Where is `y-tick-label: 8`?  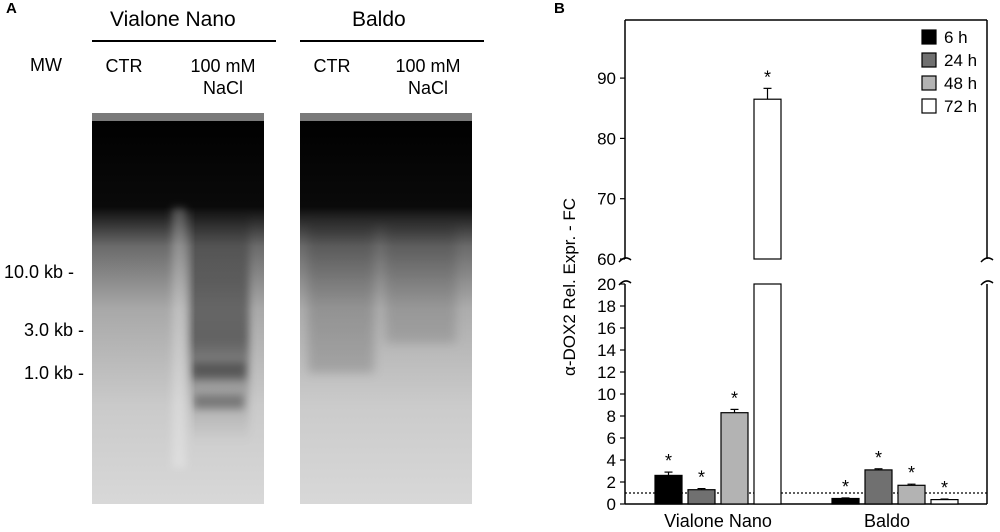 y-tick-label: 8 is located at coordinates (611, 416).